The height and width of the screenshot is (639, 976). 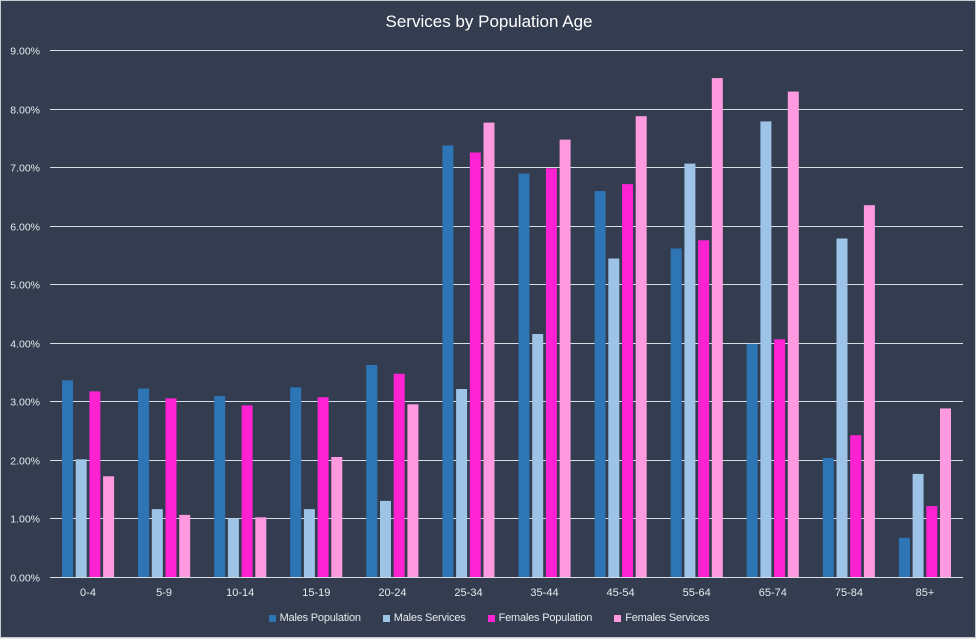 What do you see at coordinates (667, 618) in the screenshot?
I see `legend-label: Females Services` at bounding box center [667, 618].